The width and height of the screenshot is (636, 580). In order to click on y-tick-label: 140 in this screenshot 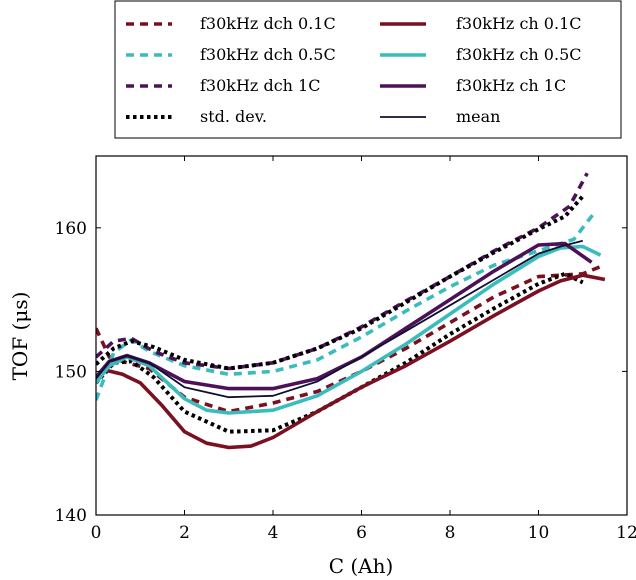, I will do `click(71, 516)`.